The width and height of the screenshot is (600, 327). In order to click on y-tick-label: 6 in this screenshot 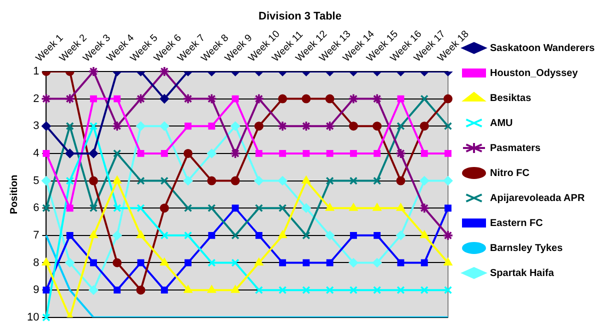, I will do `click(36, 208)`.